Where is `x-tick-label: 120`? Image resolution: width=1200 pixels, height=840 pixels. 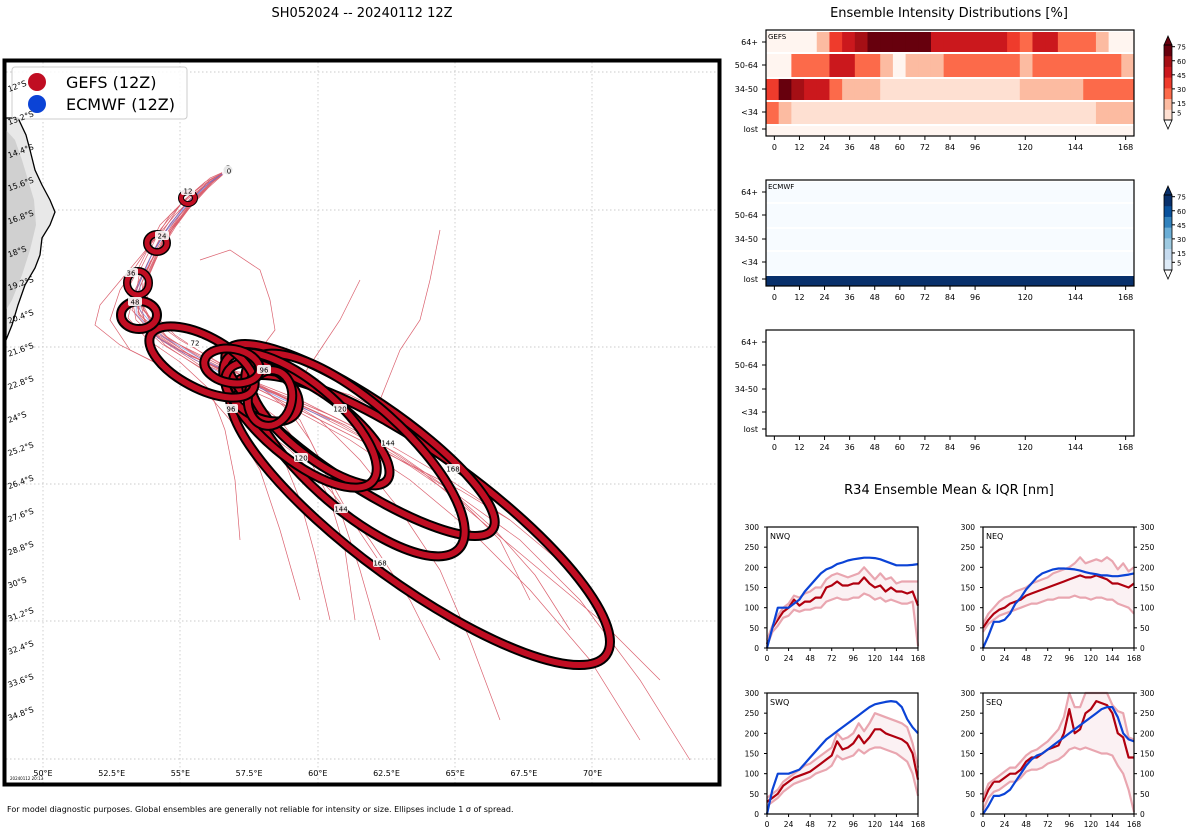 x-tick-label: 120 is located at coordinates (1025, 447).